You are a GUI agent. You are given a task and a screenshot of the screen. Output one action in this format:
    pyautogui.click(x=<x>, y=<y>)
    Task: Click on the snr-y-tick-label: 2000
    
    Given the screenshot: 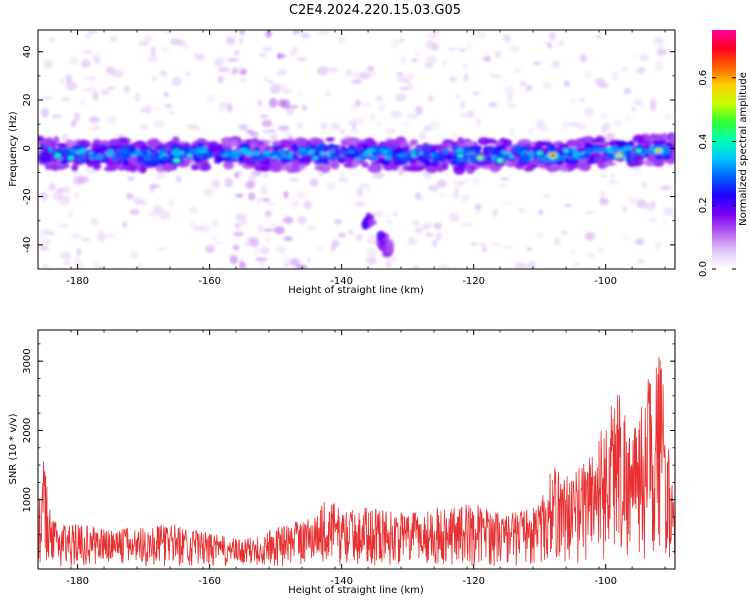 What is the action you would take?
    pyautogui.click(x=27, y=430)
    